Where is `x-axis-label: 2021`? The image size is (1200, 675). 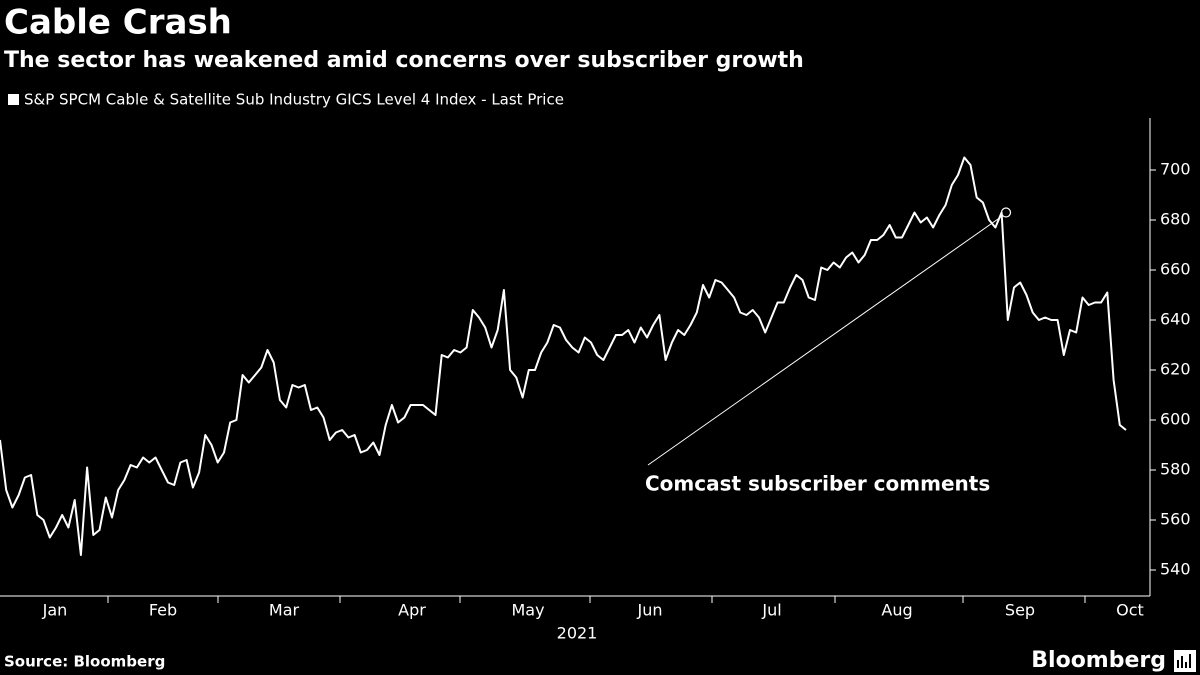
x-axis-label: 2021 is located at coordinates (577, 633).